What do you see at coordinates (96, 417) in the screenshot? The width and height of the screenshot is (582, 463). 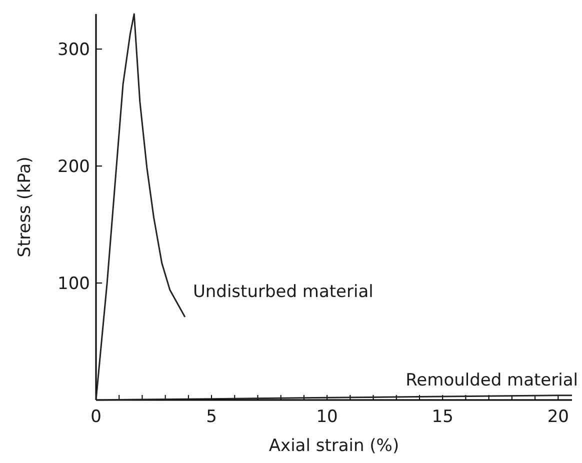 I see `x-tick-label: 0` at bounding box center [96, 417].